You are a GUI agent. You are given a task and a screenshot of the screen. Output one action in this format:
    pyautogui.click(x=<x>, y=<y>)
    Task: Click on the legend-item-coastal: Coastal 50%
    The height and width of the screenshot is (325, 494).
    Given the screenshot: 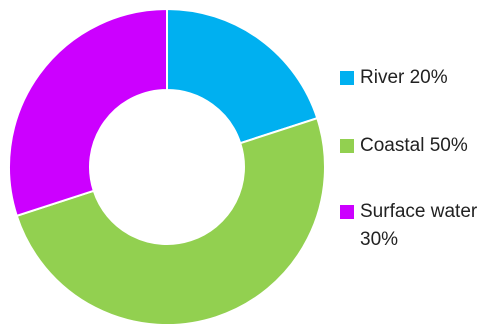 What is the action you would take?
    pyautogui.click(x=415, y=146)
    